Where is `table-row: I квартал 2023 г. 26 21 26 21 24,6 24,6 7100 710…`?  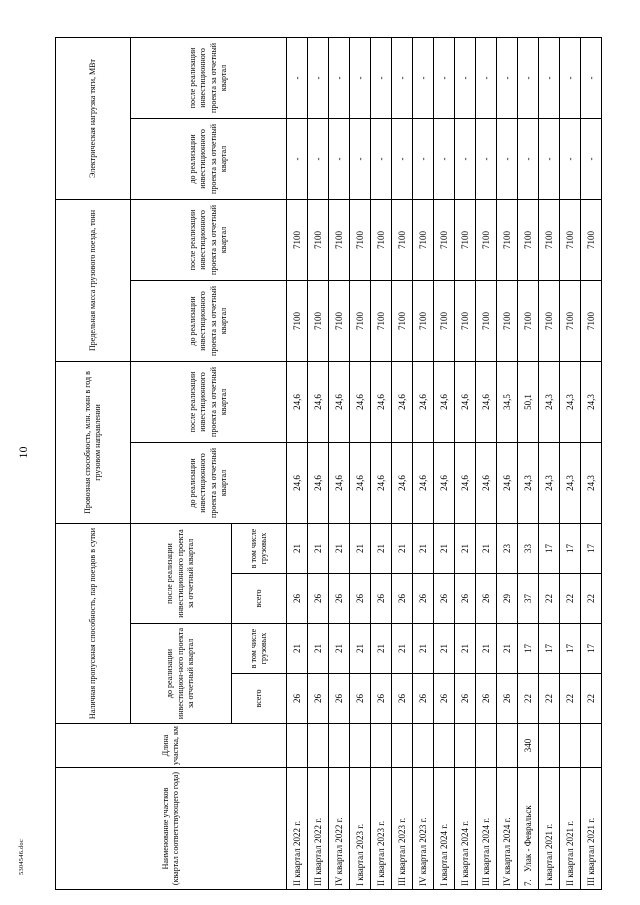
table-row: I квартал 2023 г. 26 21 26 21 24,6 24,6 7100 710… is located at coordinates (360, 463).